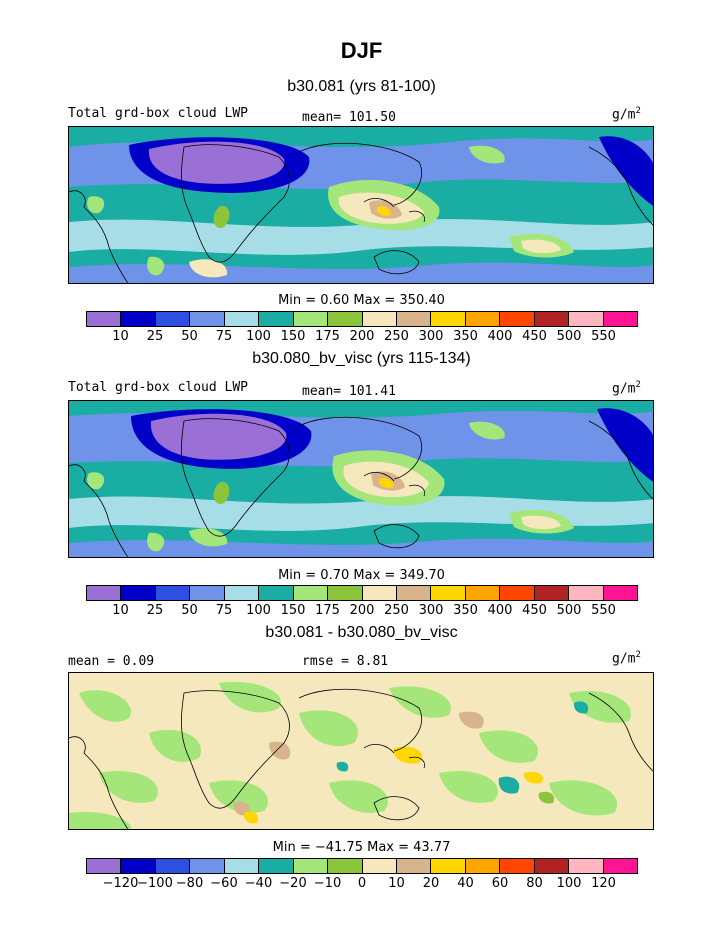  Describe the element at coordinates (431, 883) in the screenshot. I see `colorbar-tick-label: 20` at that location.